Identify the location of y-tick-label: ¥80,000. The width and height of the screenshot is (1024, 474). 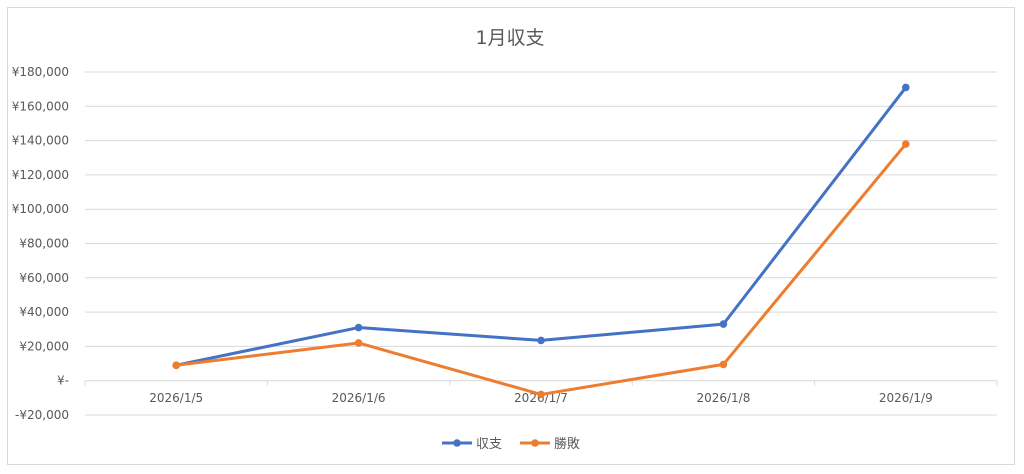
(44, 244).